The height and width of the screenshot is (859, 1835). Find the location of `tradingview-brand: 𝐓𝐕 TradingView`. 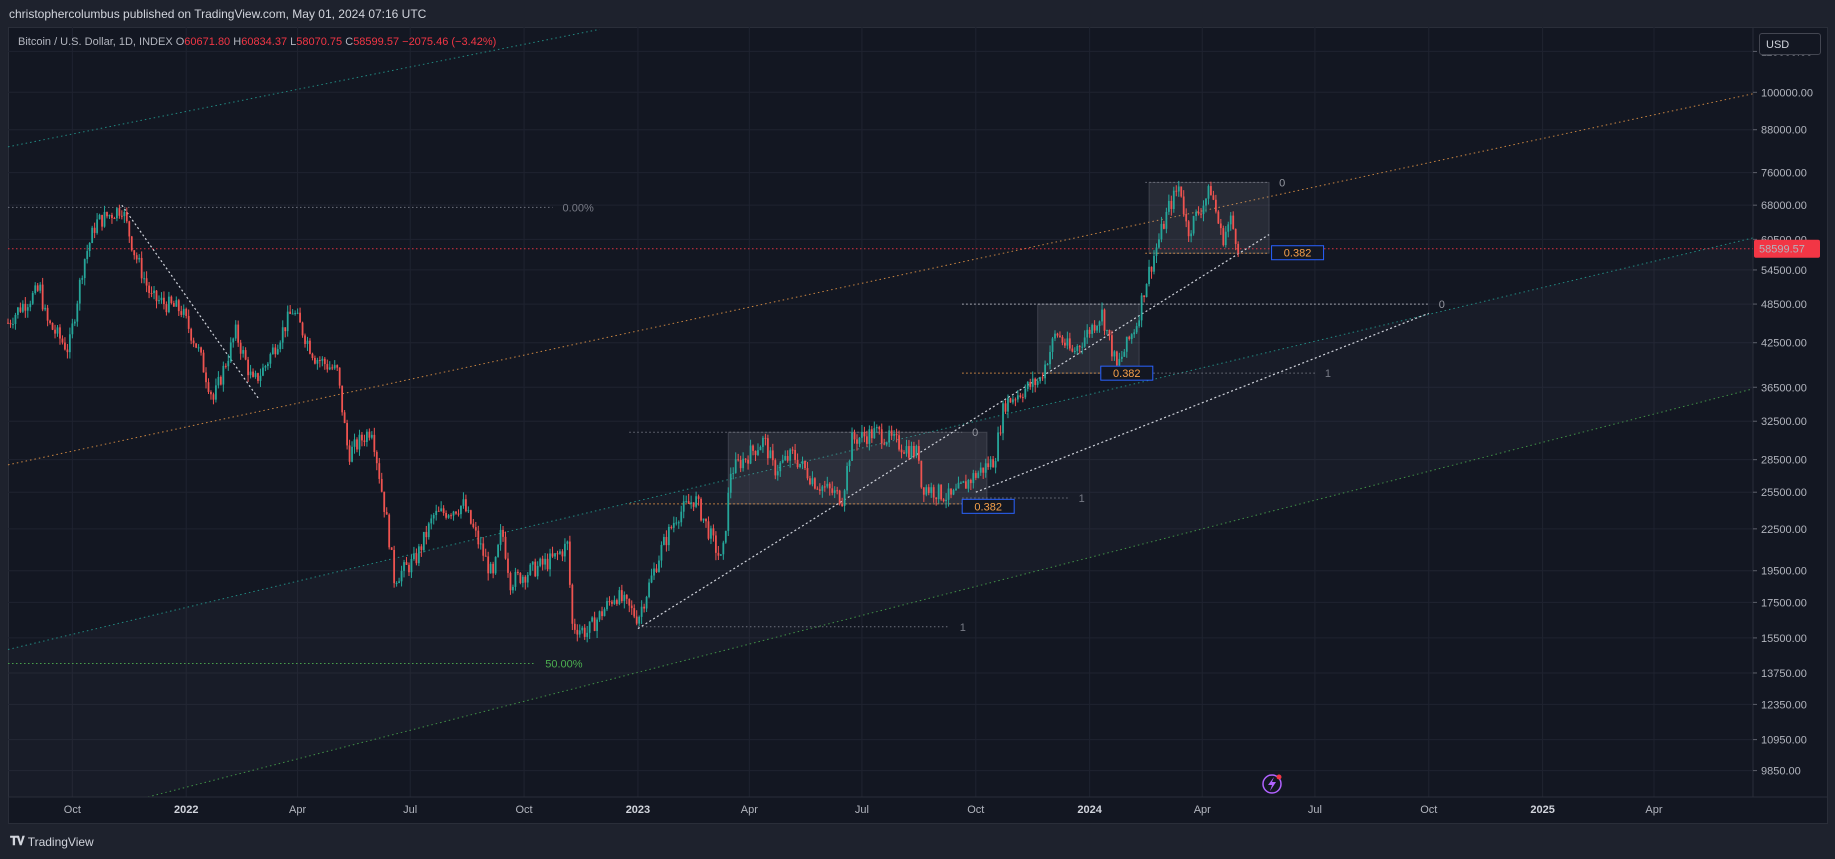

tradingview-brand: 𝐓𝐕 TradingView is located at coordinates (52, 841).